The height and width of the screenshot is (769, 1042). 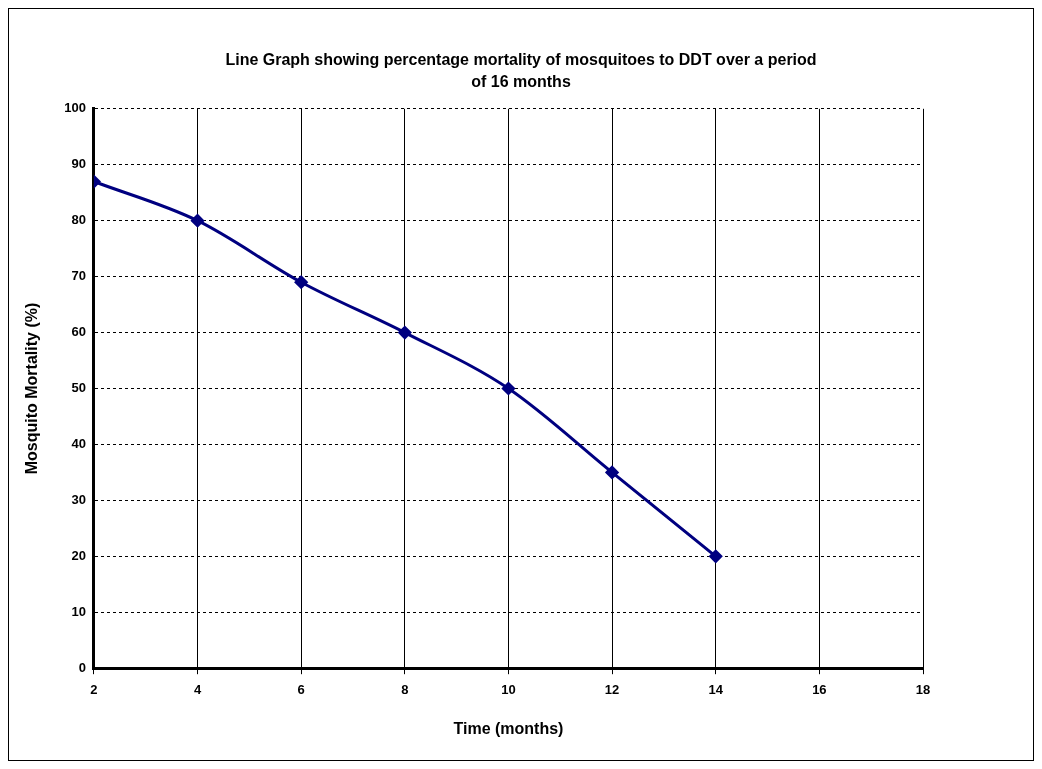 What do you see at coordinates (819, 689) in the screenshot?
I see `x-tick-label: 16` at bounding box center [819, 689].